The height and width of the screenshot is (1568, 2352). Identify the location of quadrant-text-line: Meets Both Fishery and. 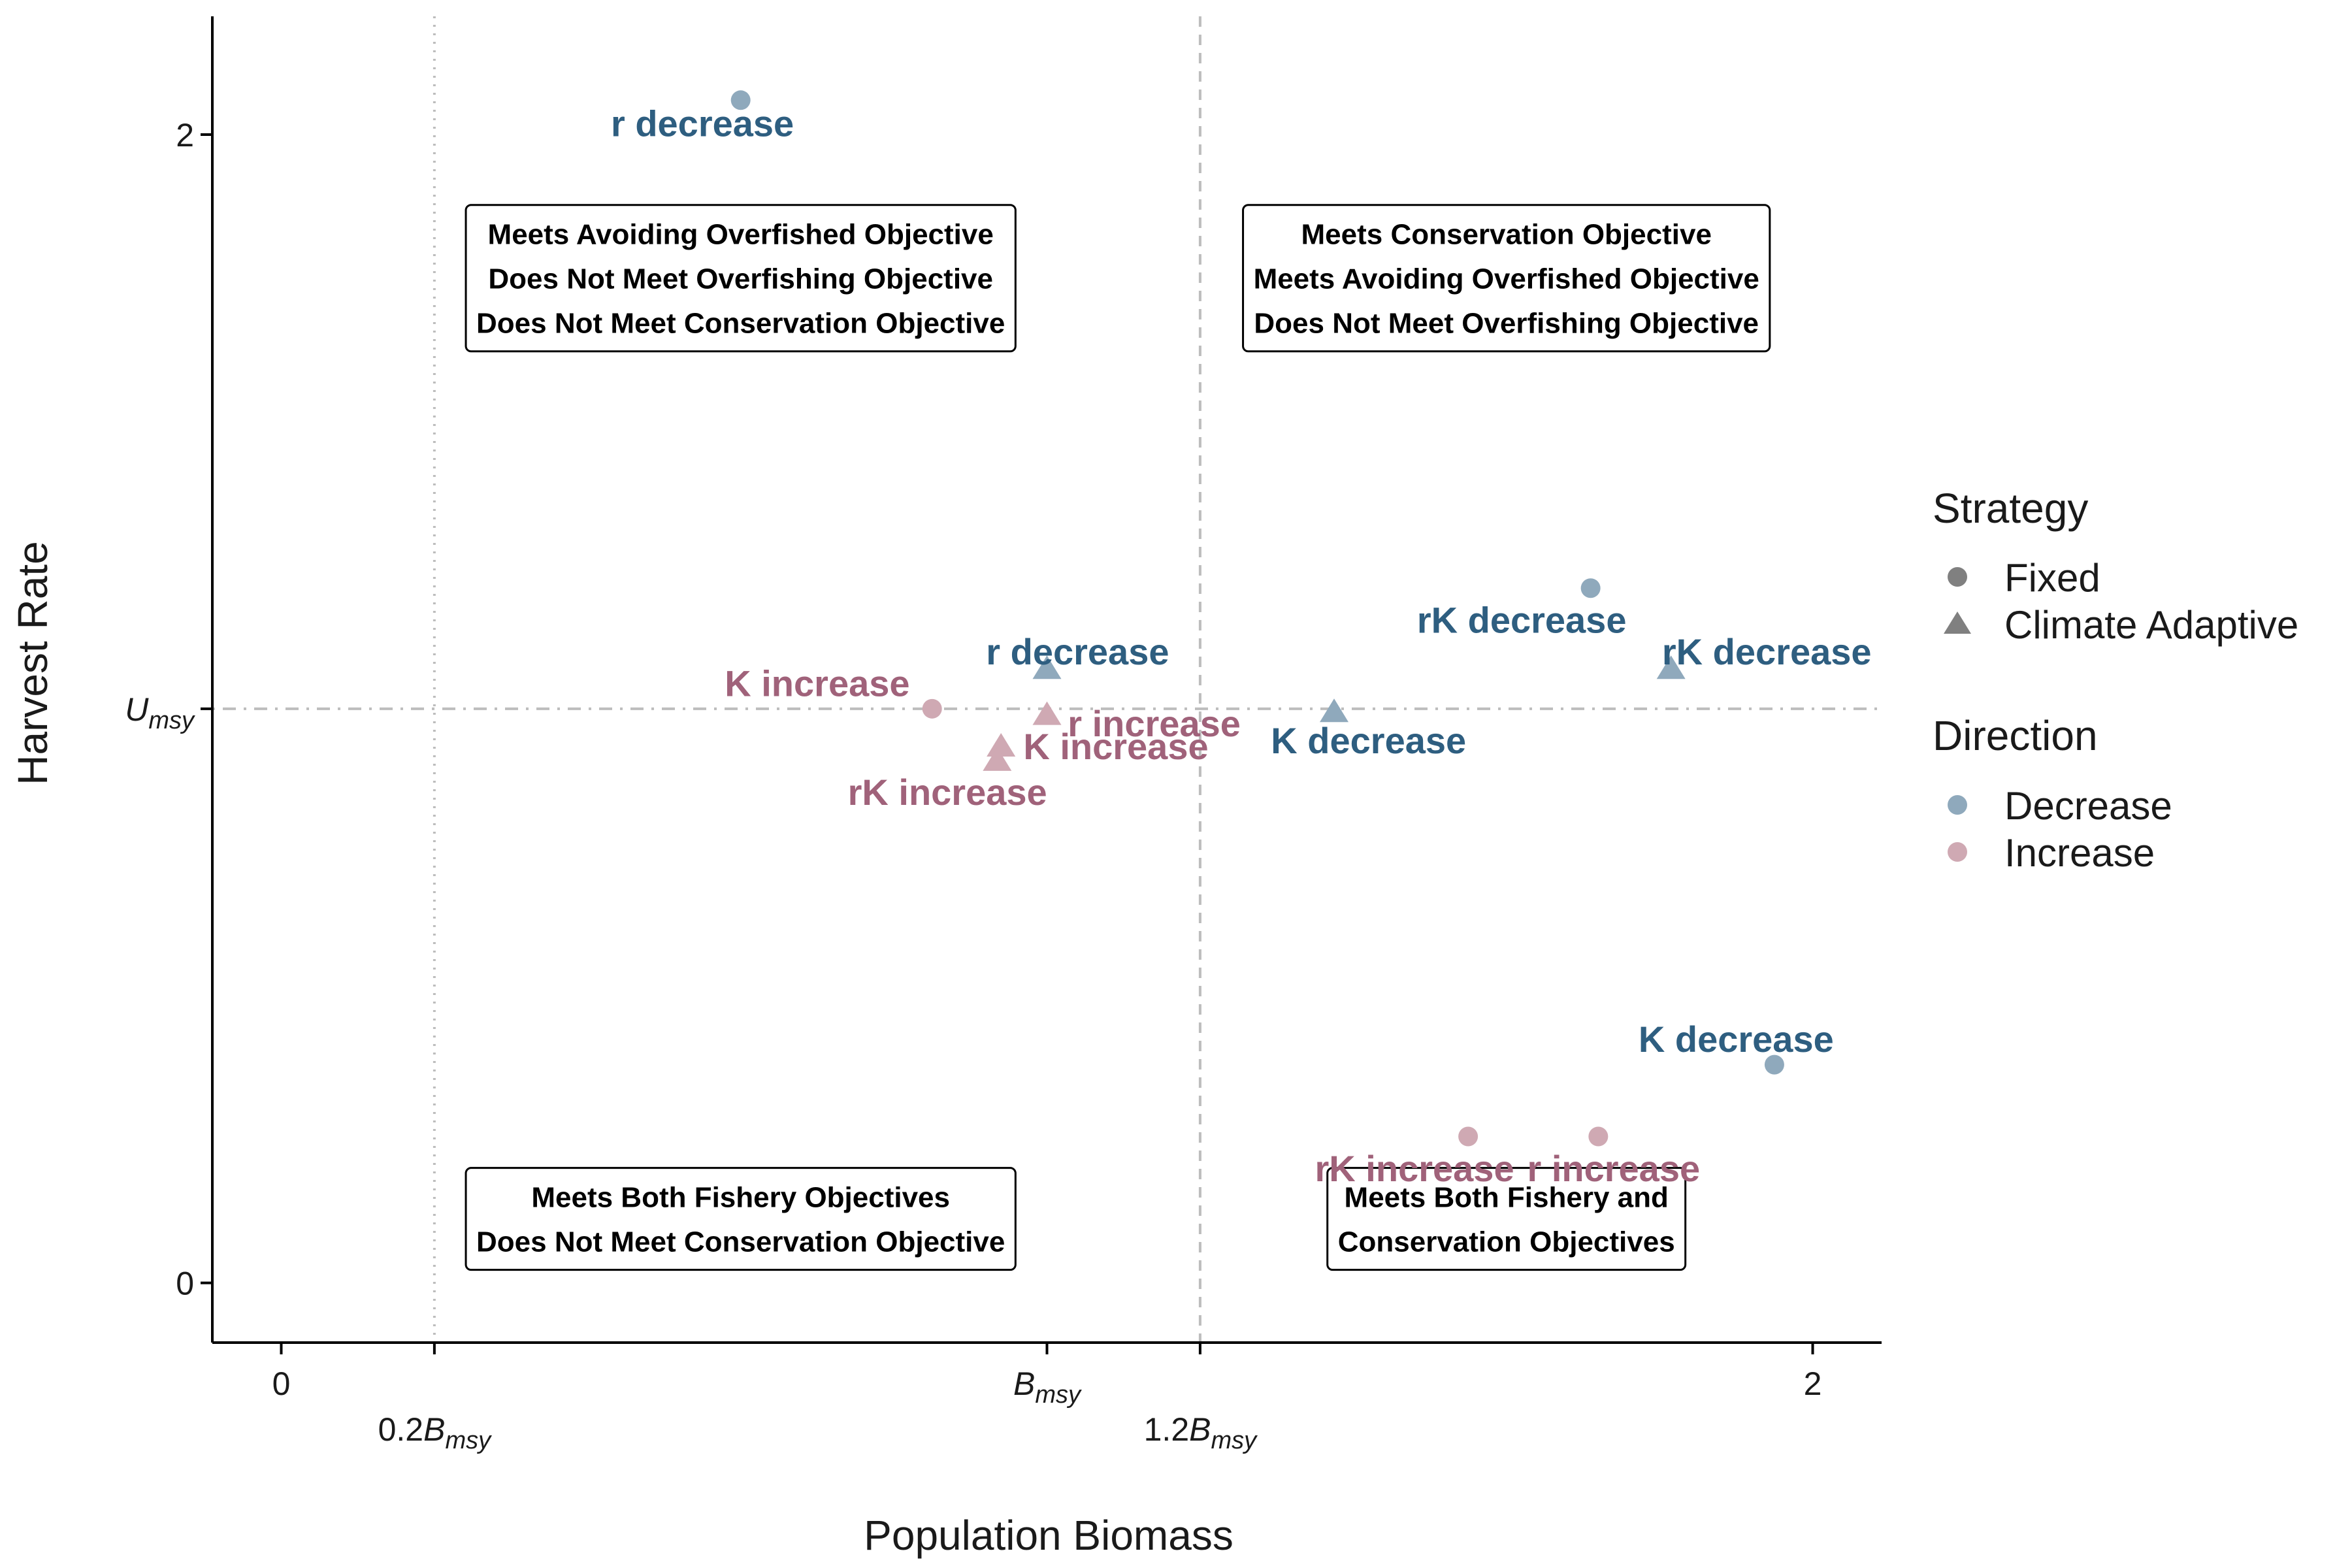
(1507, 1198).